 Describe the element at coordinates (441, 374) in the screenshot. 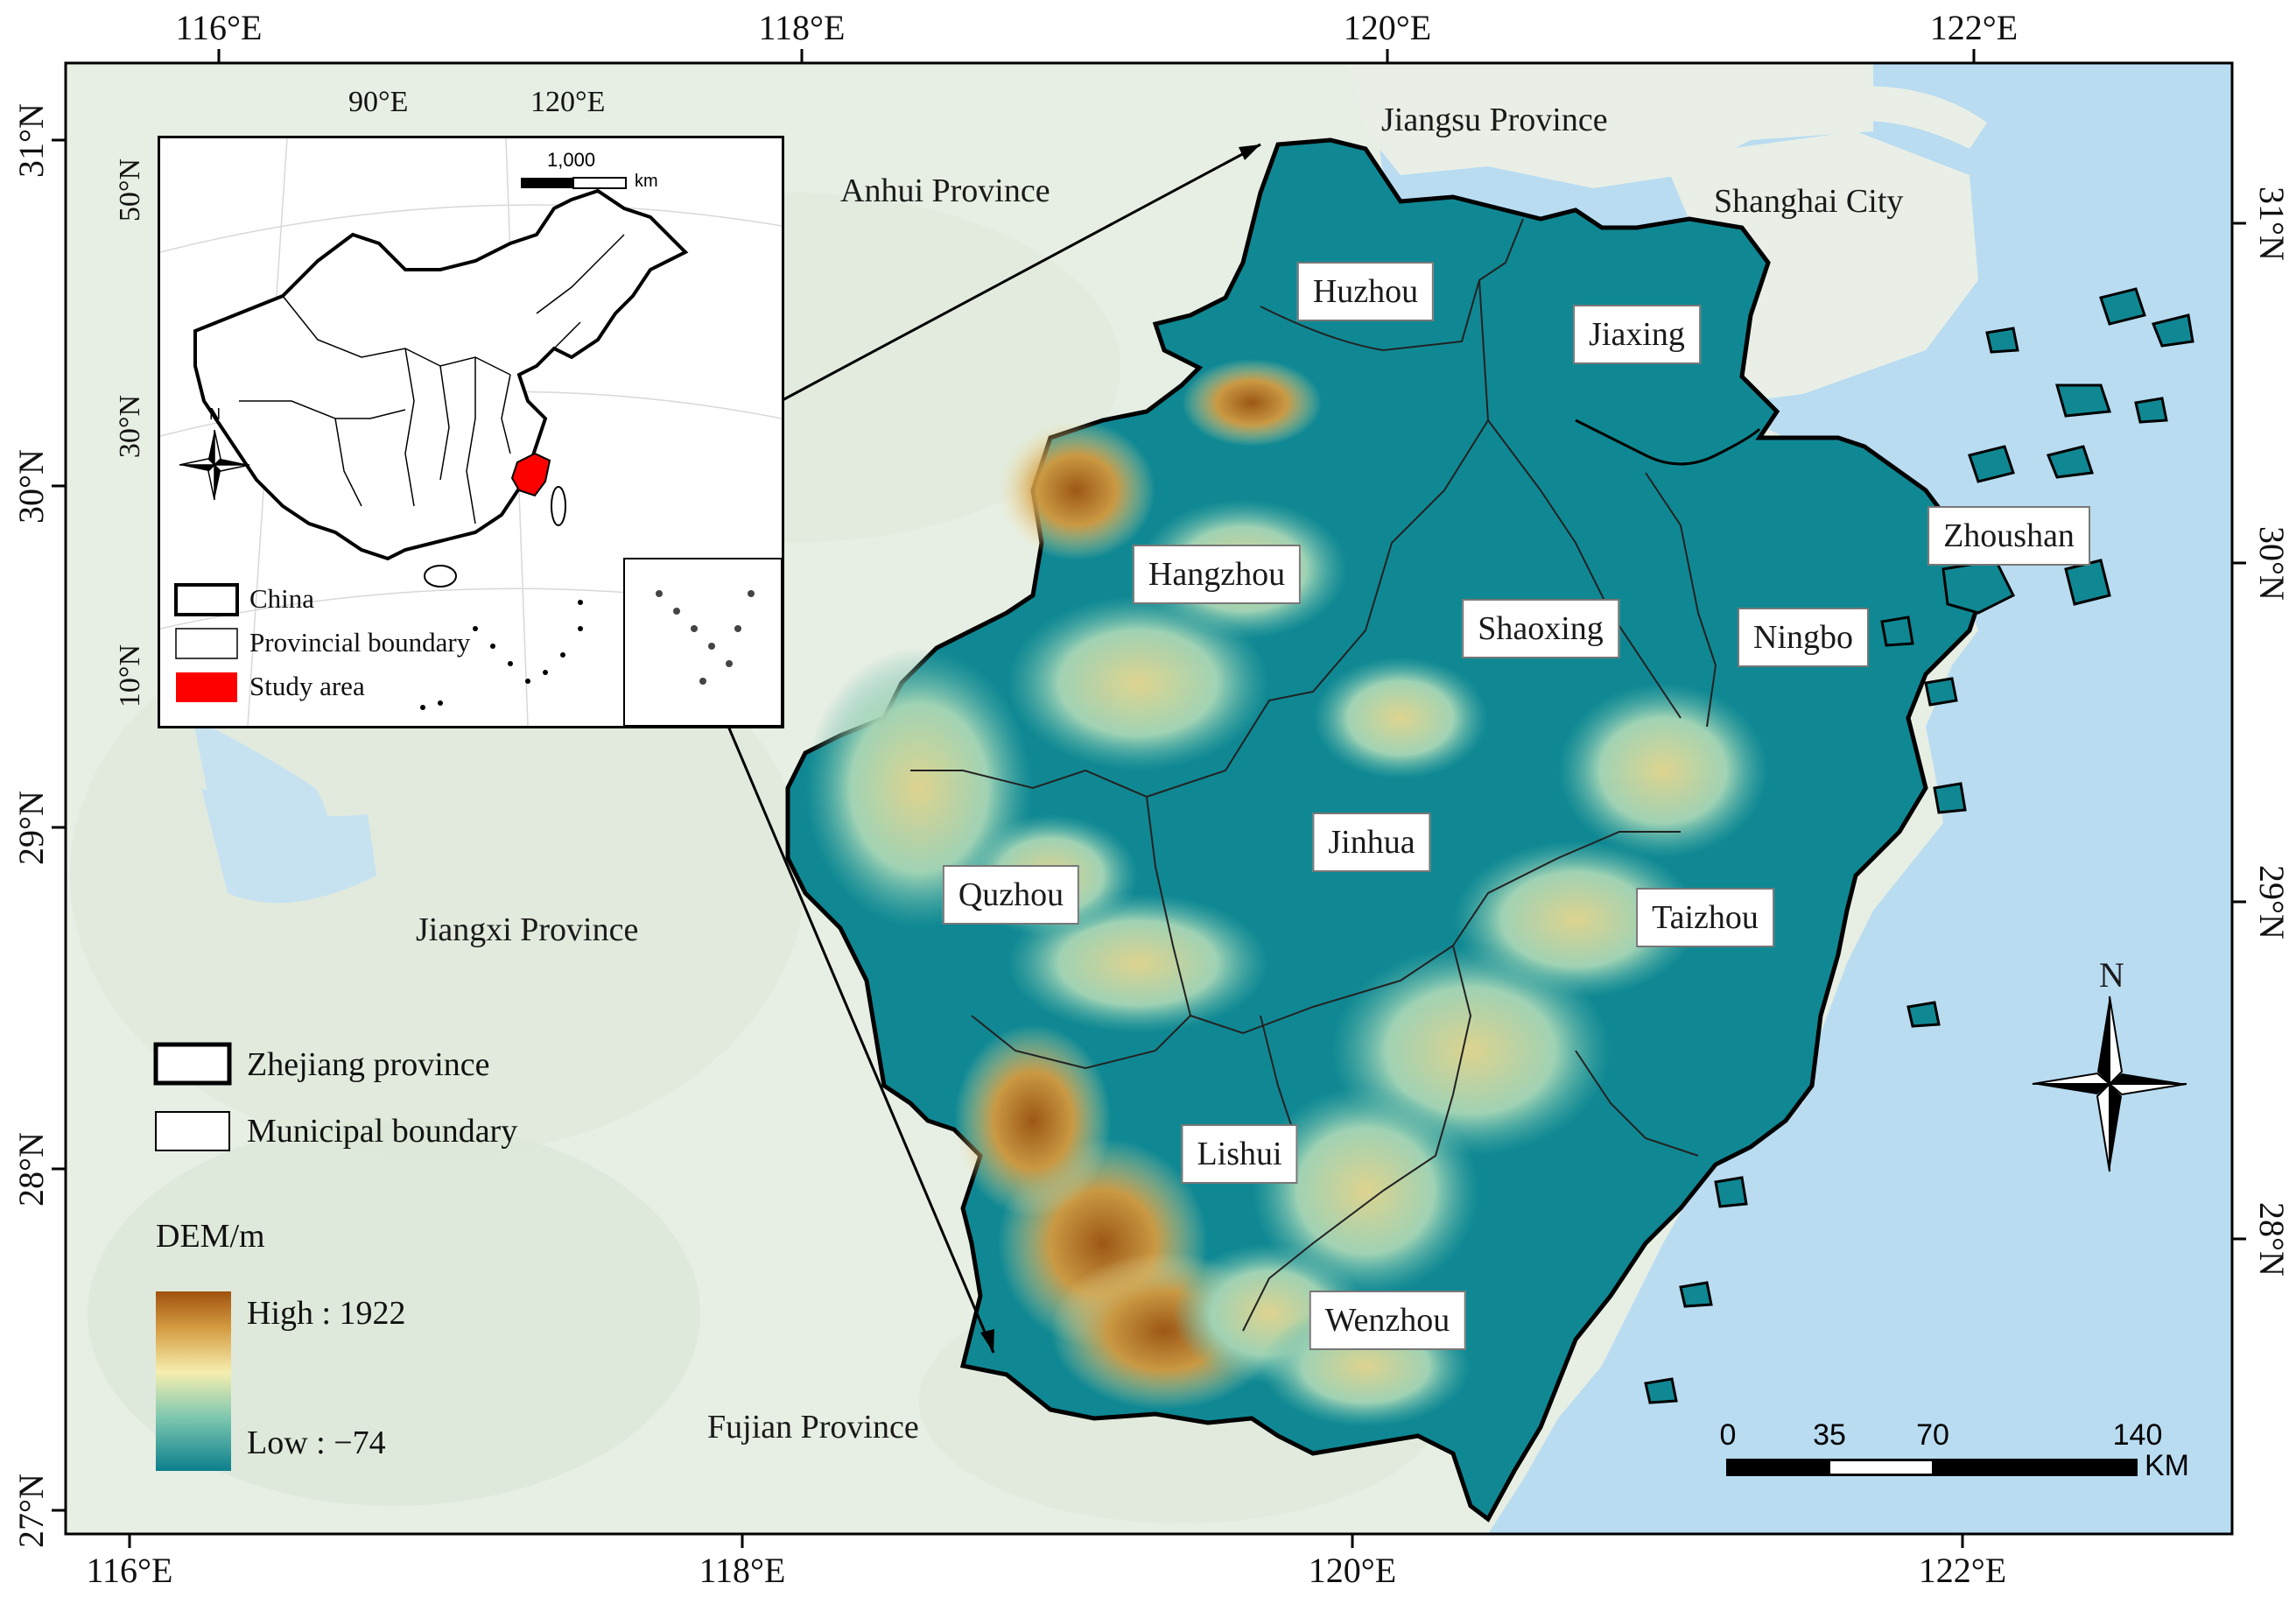

I see `china-outline` at that location.